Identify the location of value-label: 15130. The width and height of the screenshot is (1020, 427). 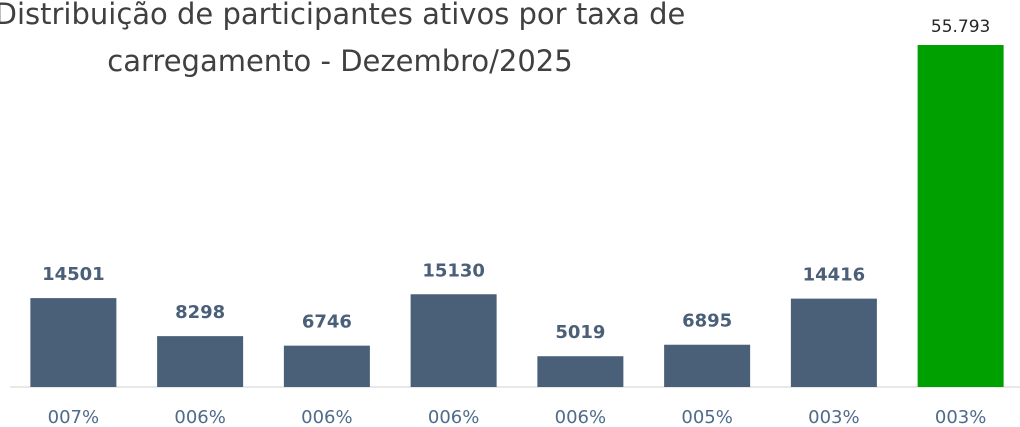
(453, 270).